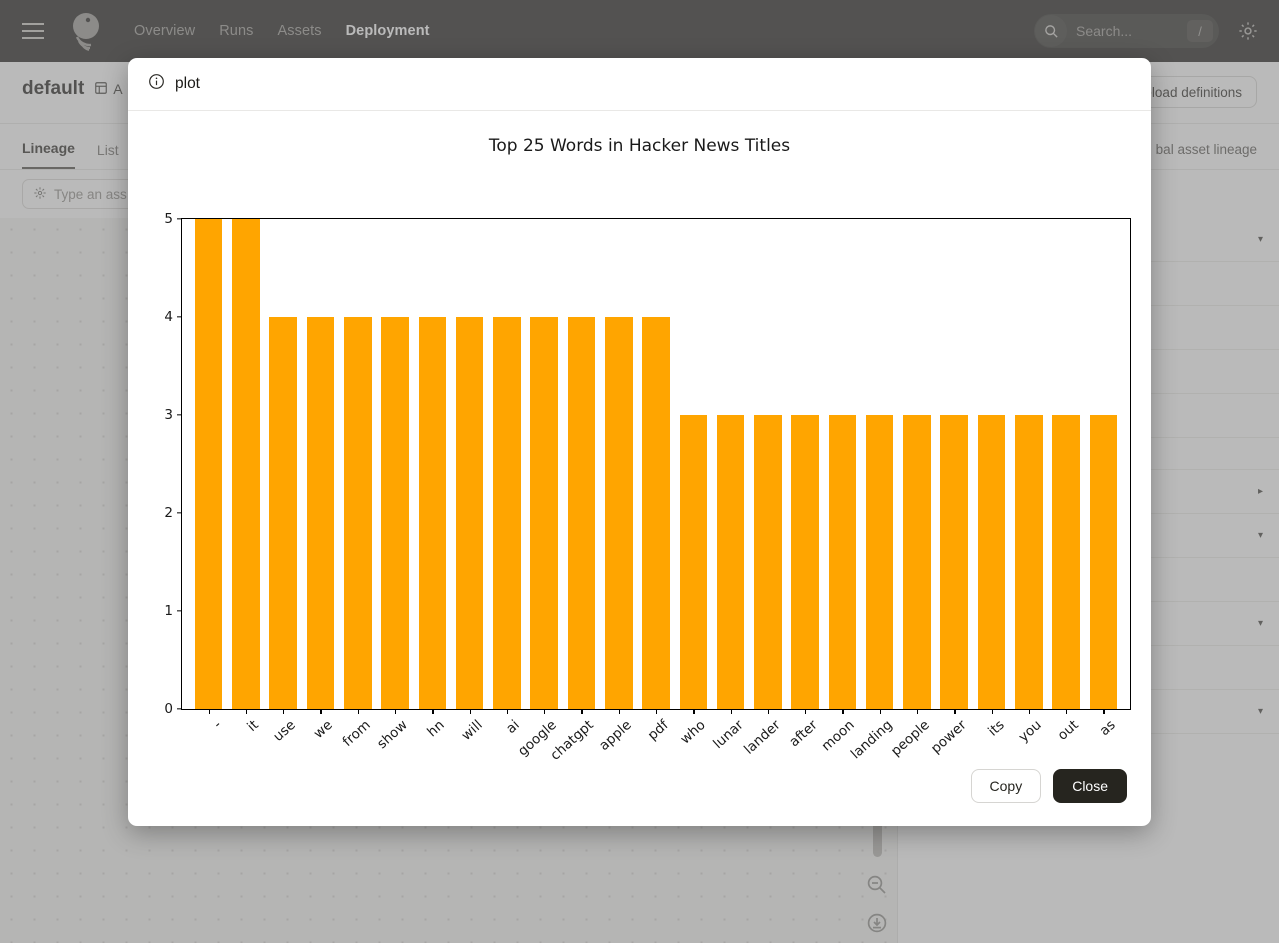 This screenshot has width=1279, height=943. Describe the element at coordinates (803, 734) in the screenshot. I see `x-axis-tick-label: after` at that location.